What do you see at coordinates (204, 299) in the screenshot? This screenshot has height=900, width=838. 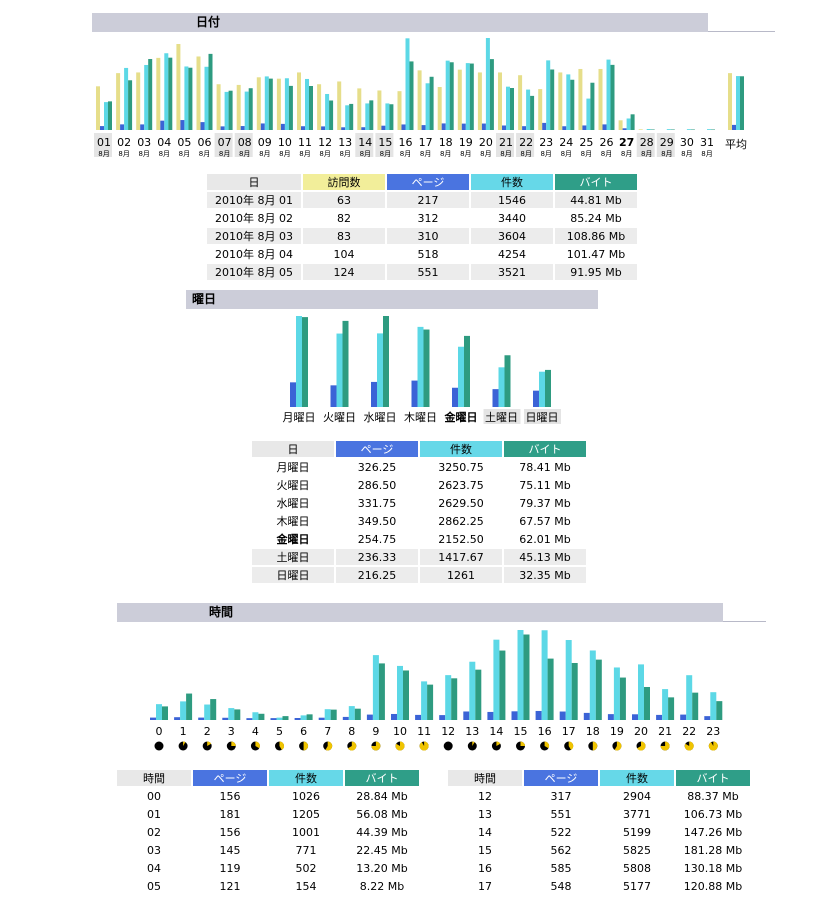 I see `weekday-section-title: 曜日` at bounding box center [204, 299].